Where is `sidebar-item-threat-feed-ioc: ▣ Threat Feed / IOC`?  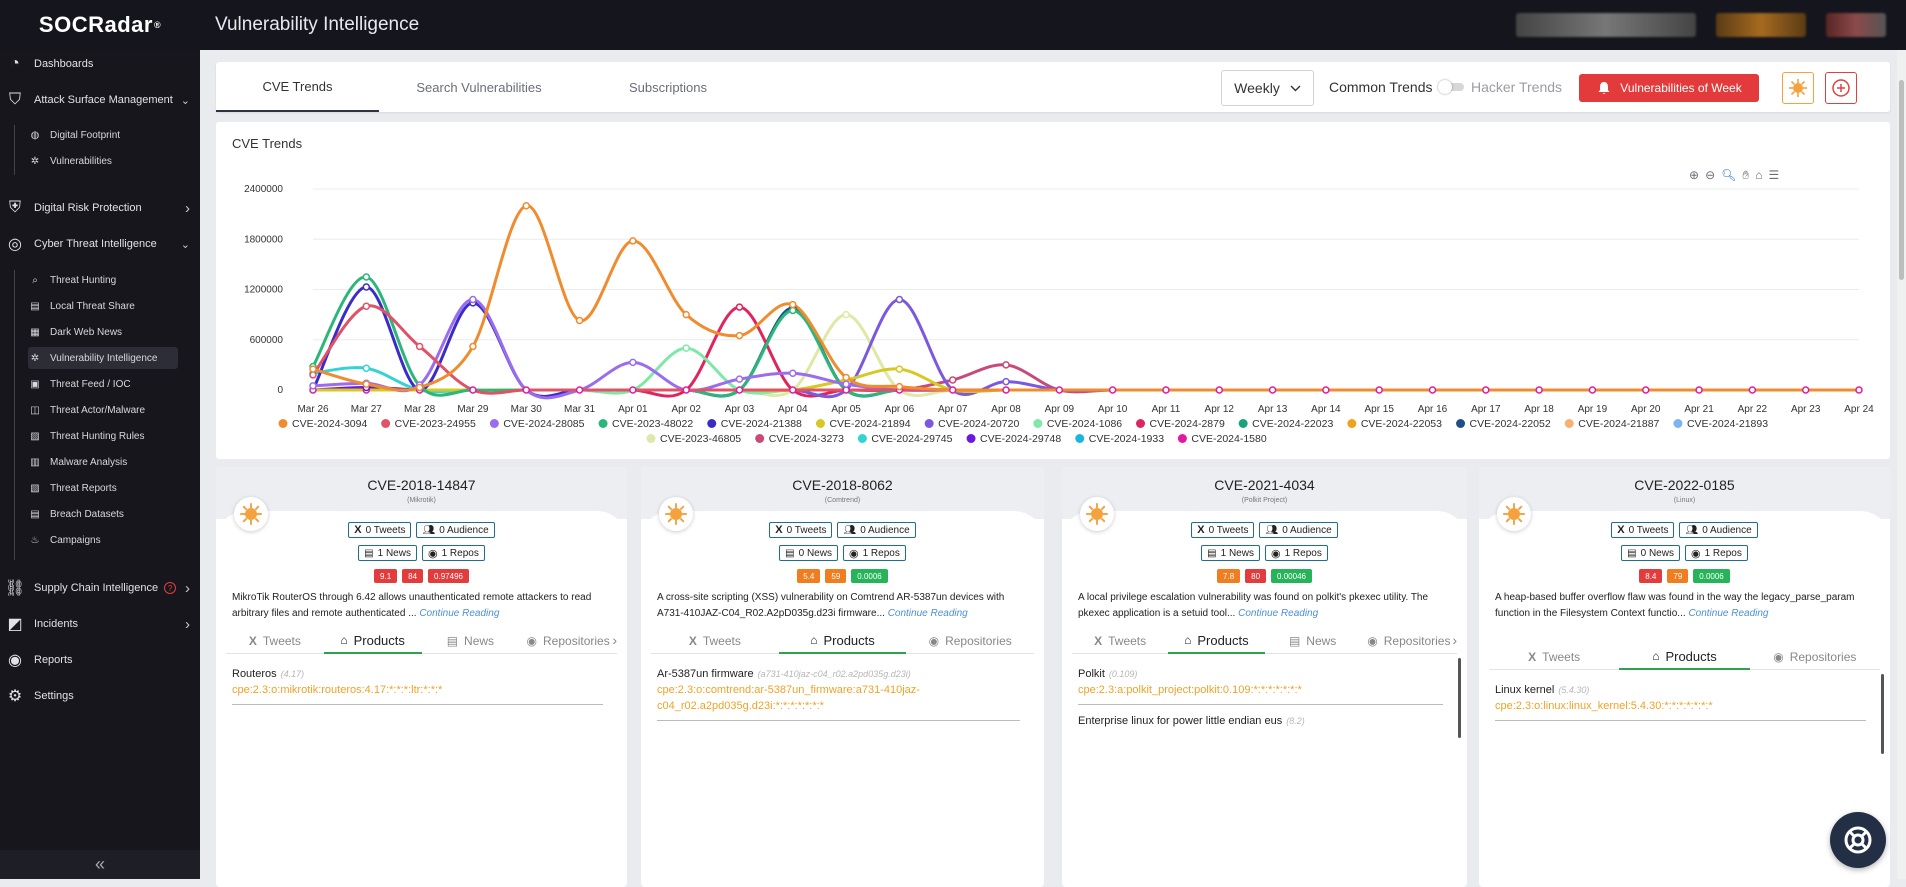 sidebar-item-threat-feed-ioc: ▣ Threat Feed / IOC is located at coordinates (103, 384).